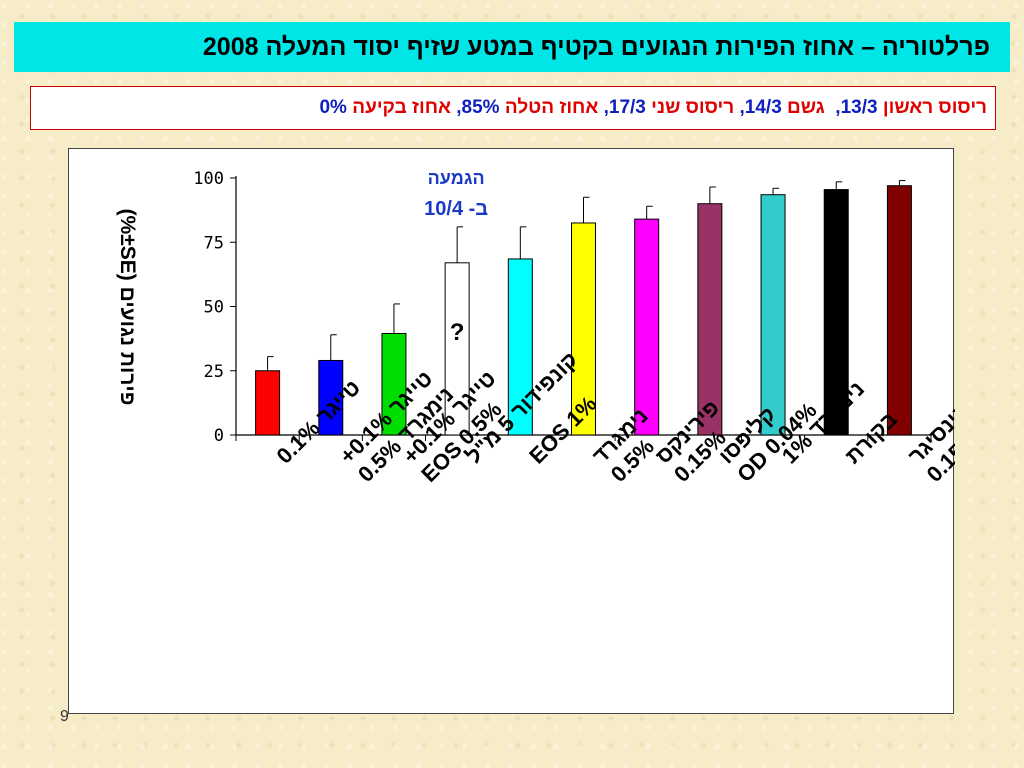  I want to click on y-tick-label: 100, so click(208, 179).